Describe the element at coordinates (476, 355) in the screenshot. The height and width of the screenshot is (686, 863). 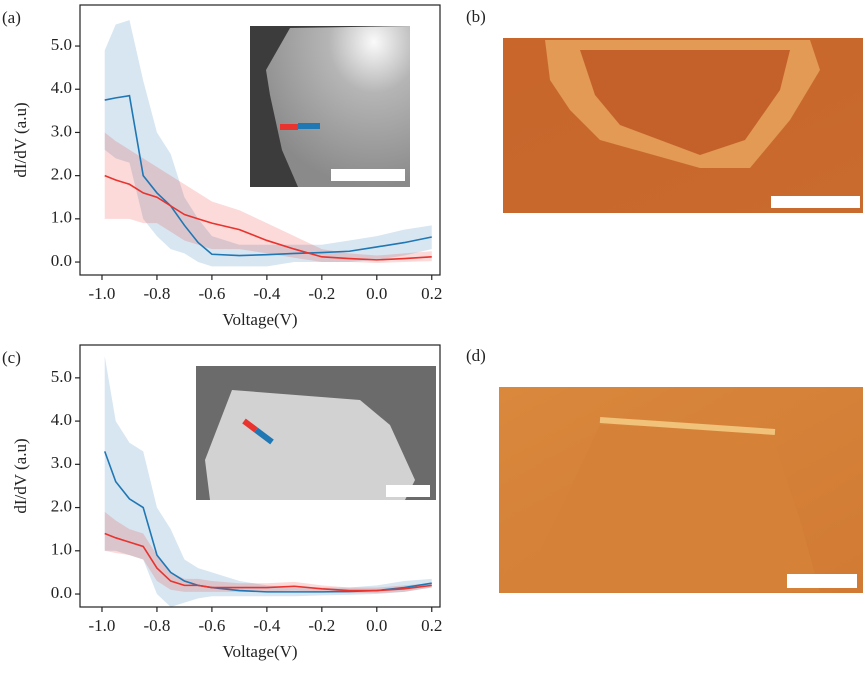
I see `panel-label: (d)` at that location.